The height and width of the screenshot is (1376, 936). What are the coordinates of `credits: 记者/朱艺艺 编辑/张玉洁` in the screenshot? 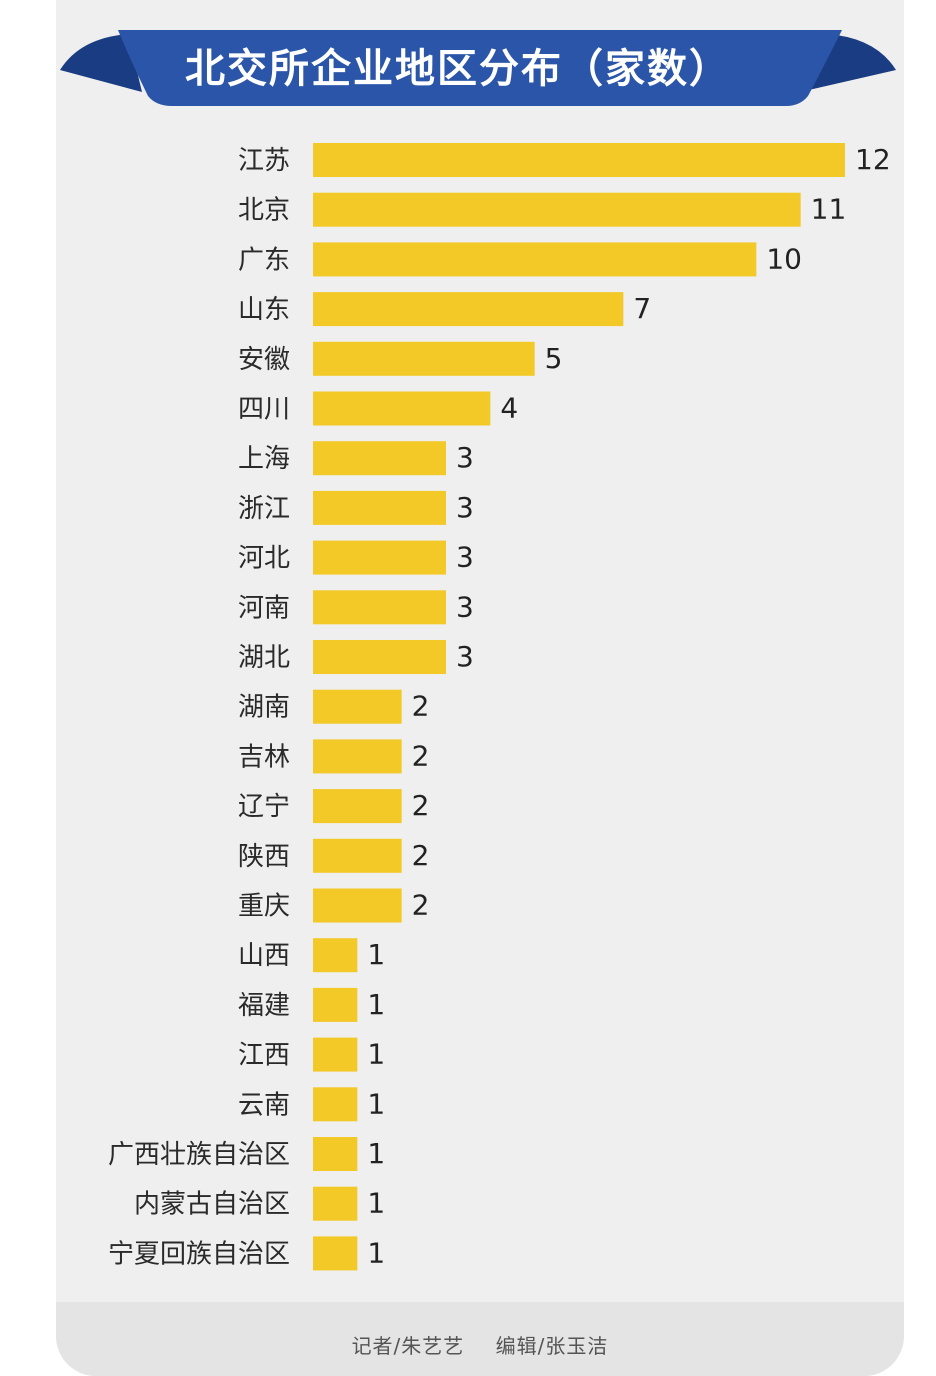 It's located at (480, 1344).